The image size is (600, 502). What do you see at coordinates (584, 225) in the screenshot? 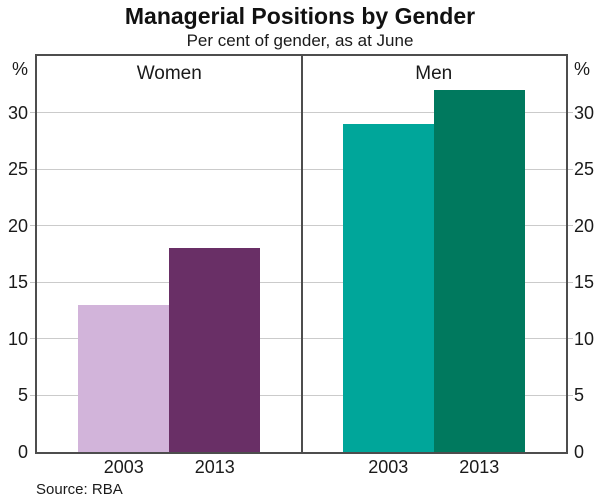
I see `y-tick-right-20: 20` at bounding box center [584, 225].